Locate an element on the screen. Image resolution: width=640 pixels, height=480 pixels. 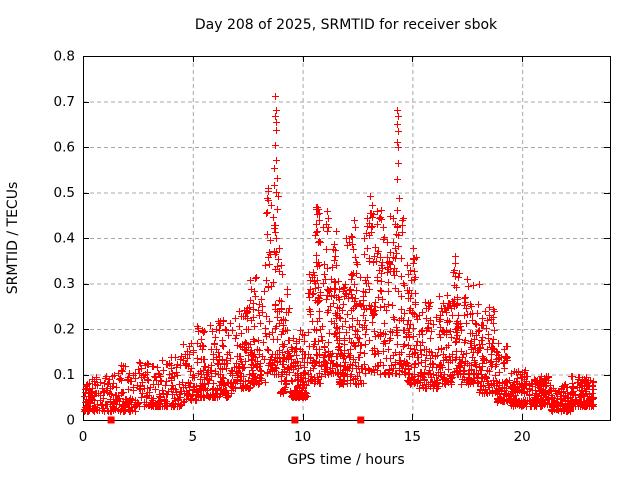
y-tick-label: 0.8 is located at coordinates (64, 57).